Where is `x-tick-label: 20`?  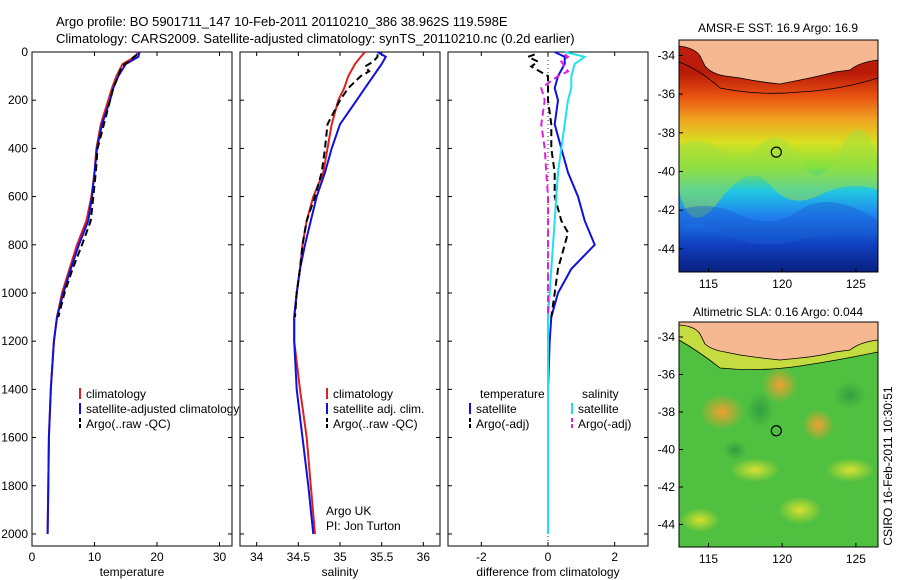
x-tick-label: 20 is located at coordinates (157, 557).